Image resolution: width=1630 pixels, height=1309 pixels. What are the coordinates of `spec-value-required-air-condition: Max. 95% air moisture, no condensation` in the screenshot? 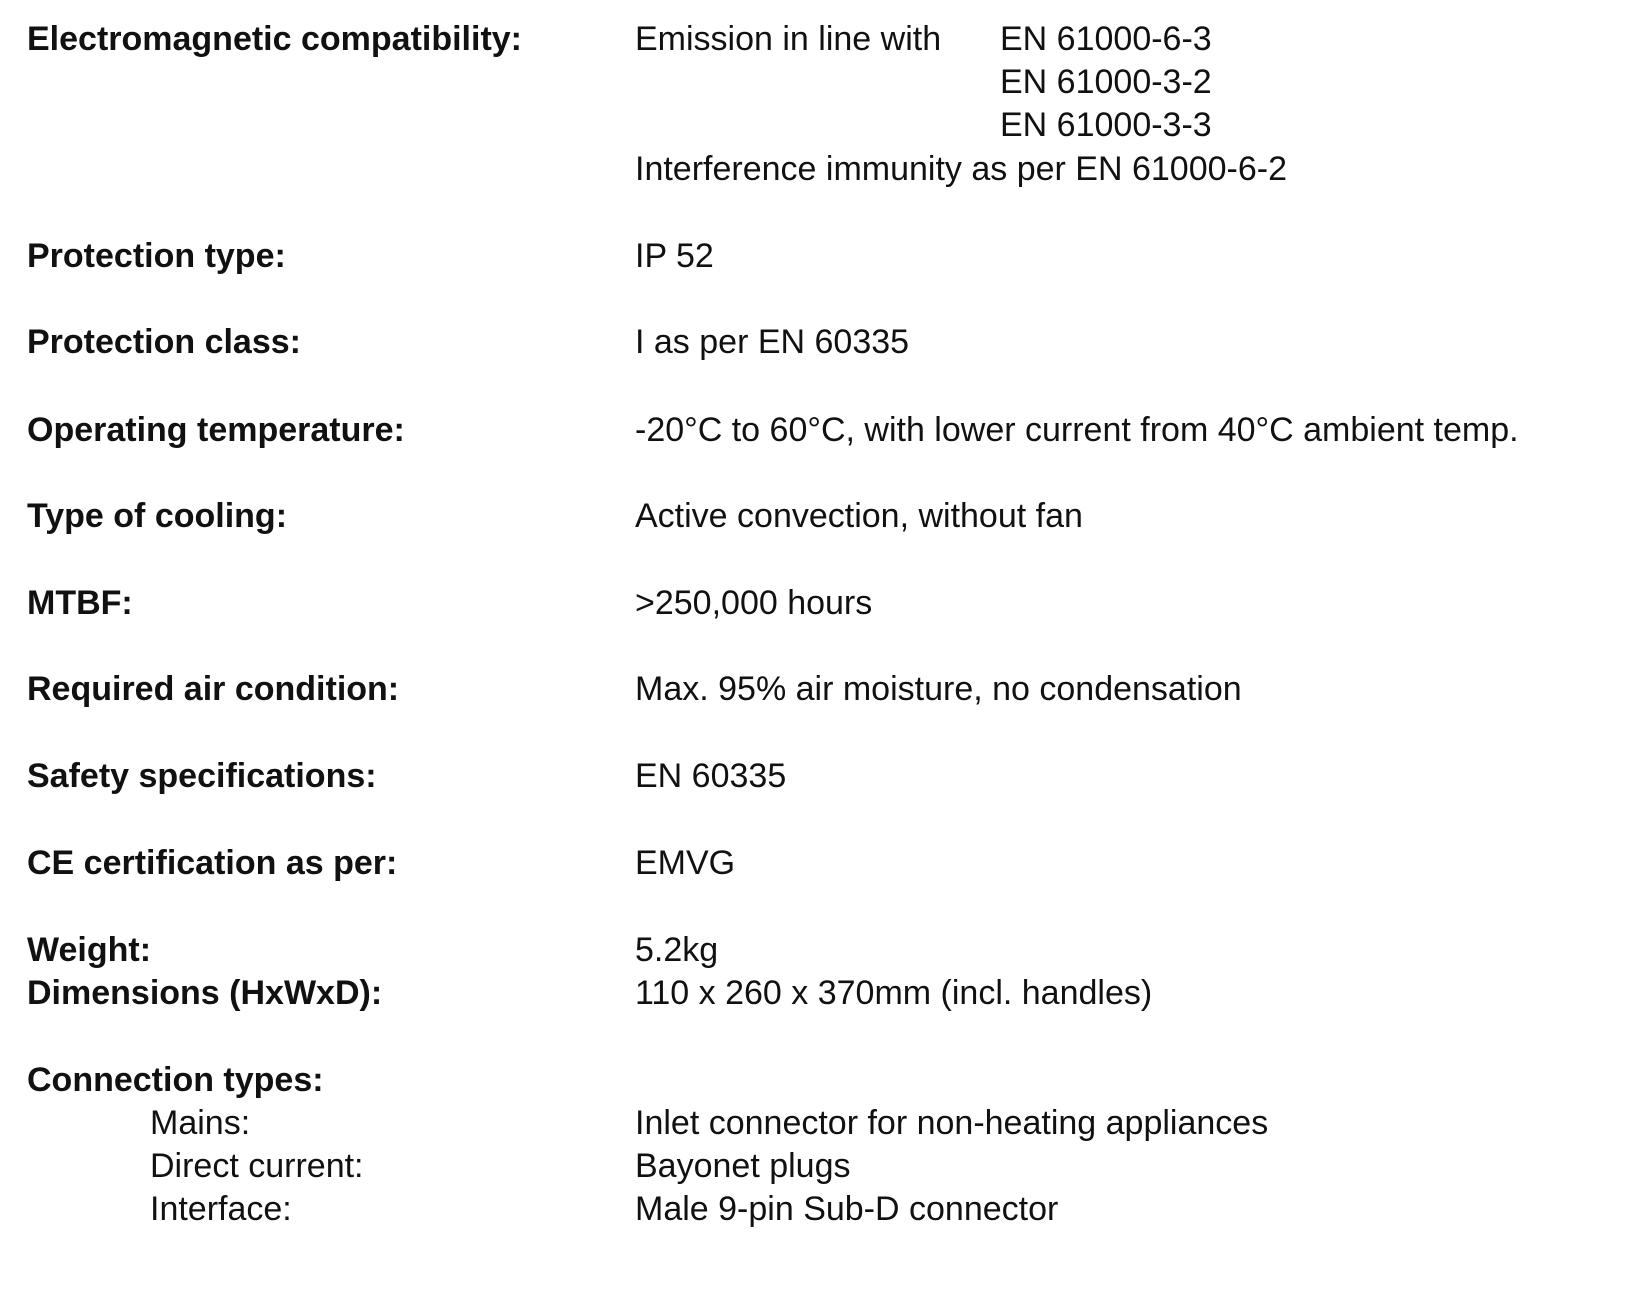 It's located at (938, 689).